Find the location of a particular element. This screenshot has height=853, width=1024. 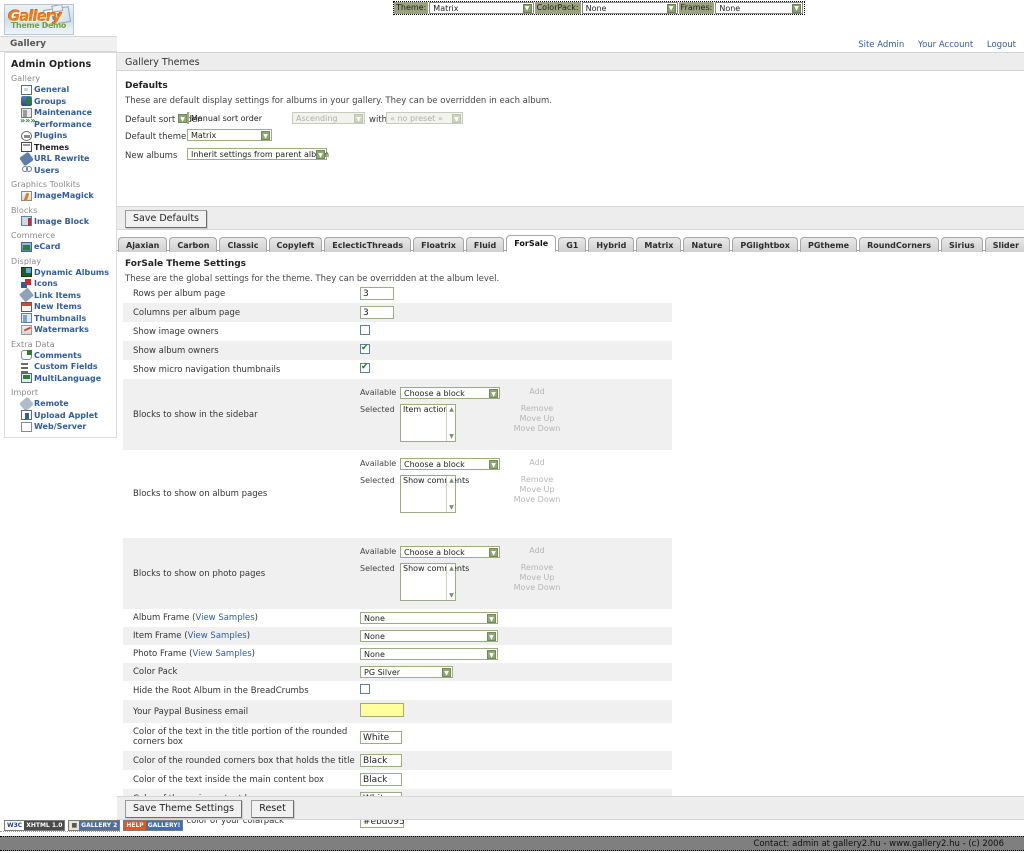

frames-select: None ▼ is located at coordinates (759, 8).